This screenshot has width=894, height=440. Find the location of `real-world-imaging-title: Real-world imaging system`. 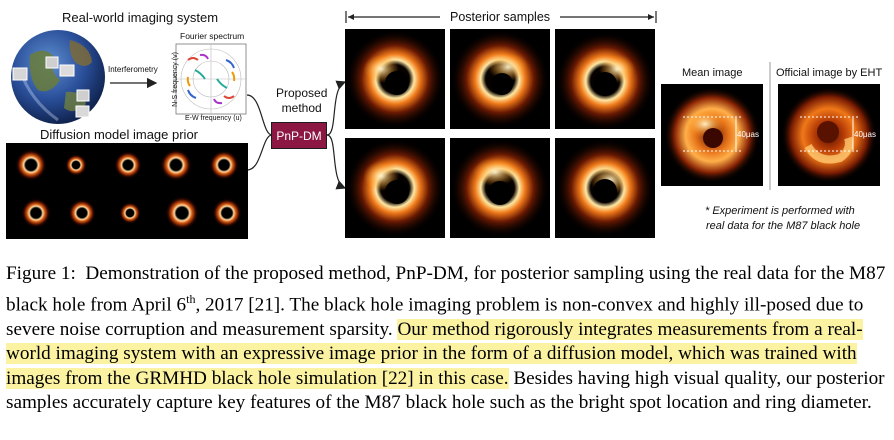

real-world-imaging-title: Real-world imaging system is located at coordinates (140, 17).